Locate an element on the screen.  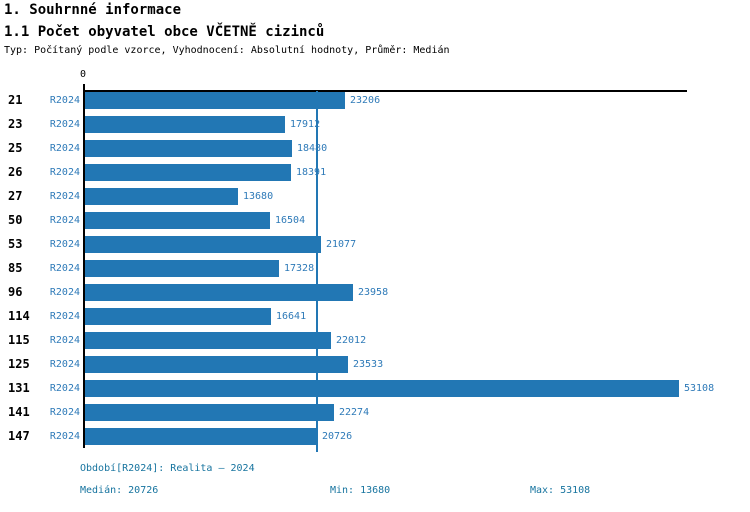
median-line is located at coordinates (317, 271).